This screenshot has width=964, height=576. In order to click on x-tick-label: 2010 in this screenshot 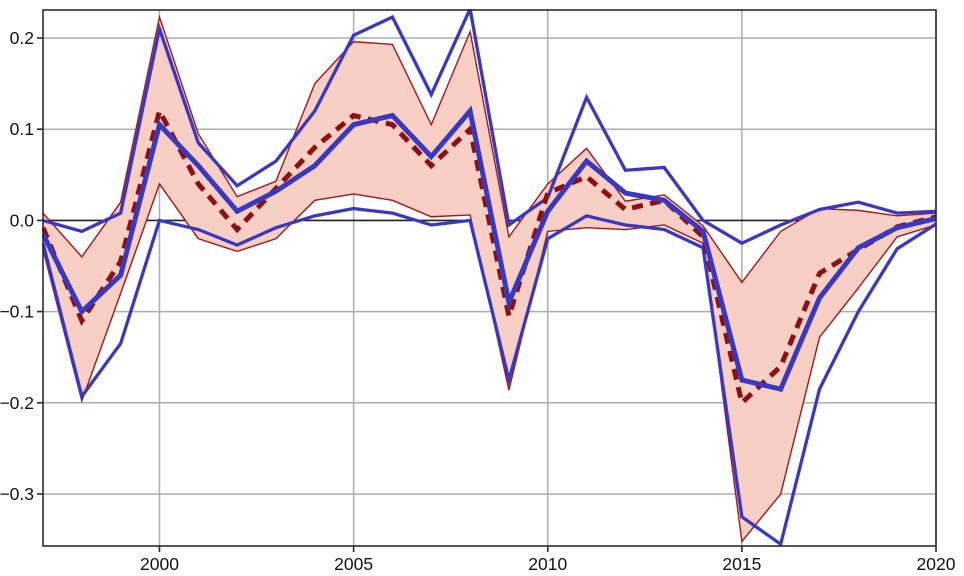, I will do `click(547, 564)`.